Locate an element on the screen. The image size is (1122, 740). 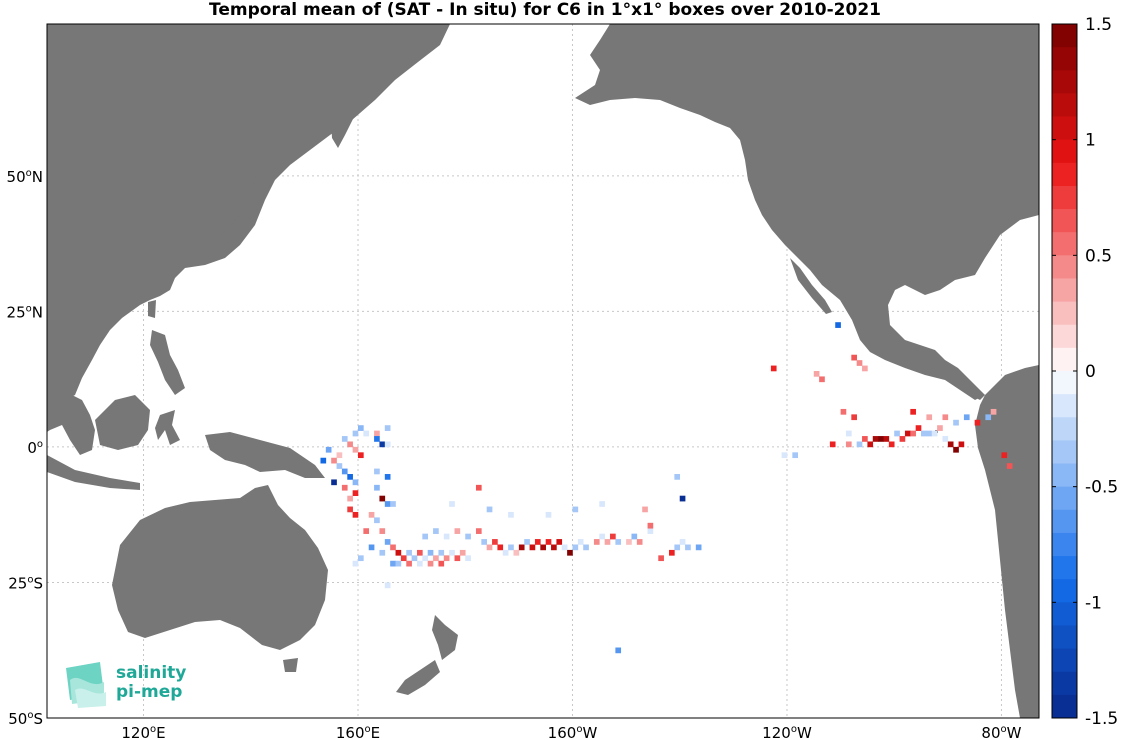
colorbar-tick-label-0: 1.5 is located at coordinates (1098, 25).